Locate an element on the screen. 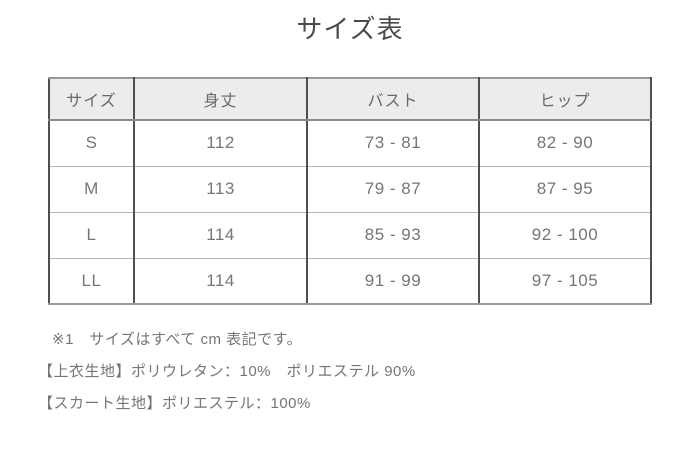 The height and width of the screenshot is (450, 700). cell-size: S is located at coordinates (91, 143).